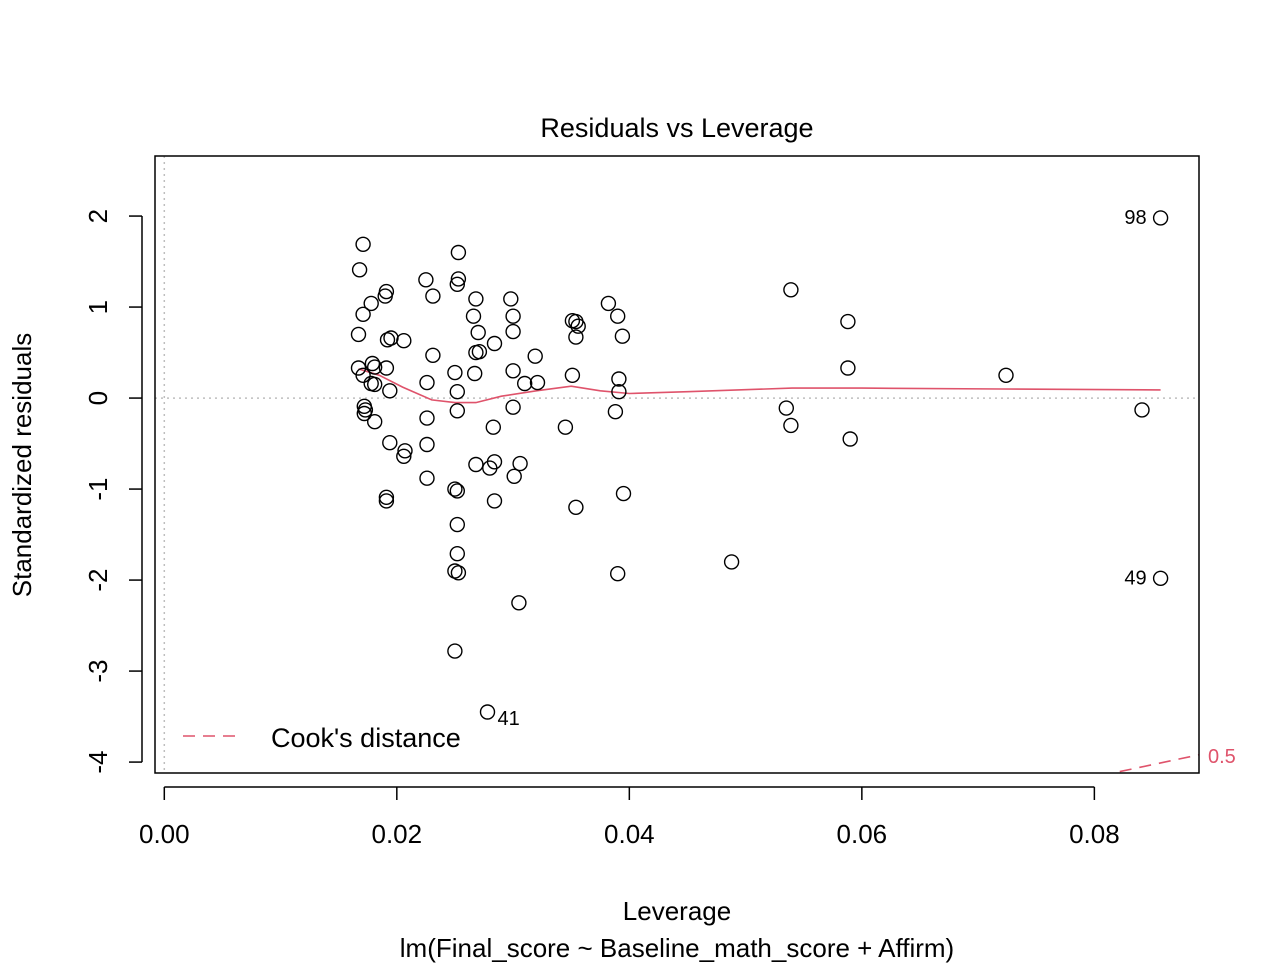 The width and height of the screenshot is (1276, 968). Describe the element at coordinates (759, 386) in the screenshot. I see `smooth-curve` at that location.